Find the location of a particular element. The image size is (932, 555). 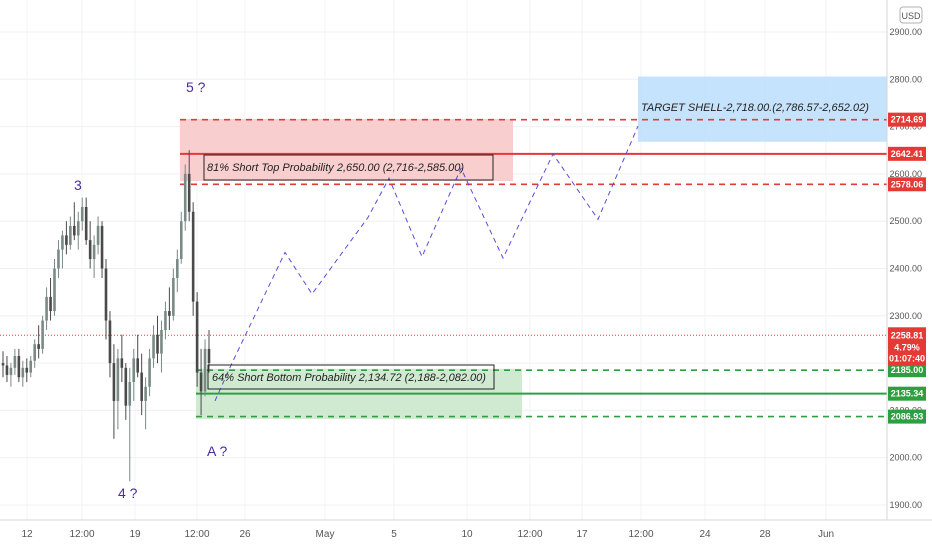

price-tick-label: 2600.00 is located at coordinates (905, 174).